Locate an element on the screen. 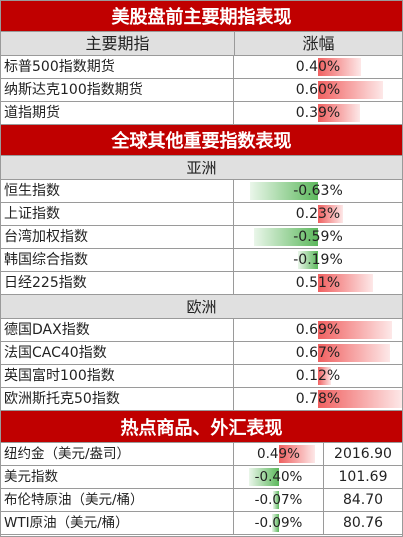 Image resolution: width=403 pixels, height=537 pixels. change-value: 0.67% is located at coordinates (318, 353).